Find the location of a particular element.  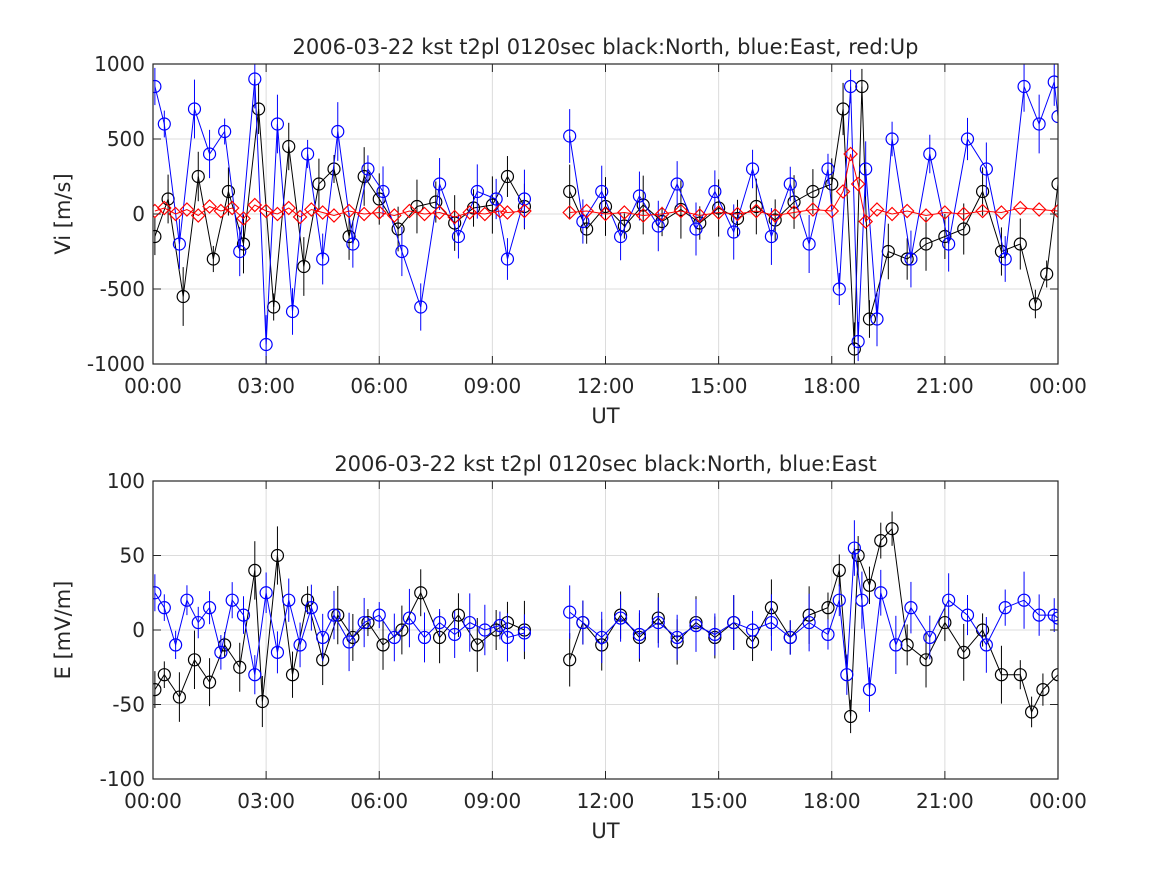

velocity-y-tick-label: 0 is located at coordinates (138, 214).